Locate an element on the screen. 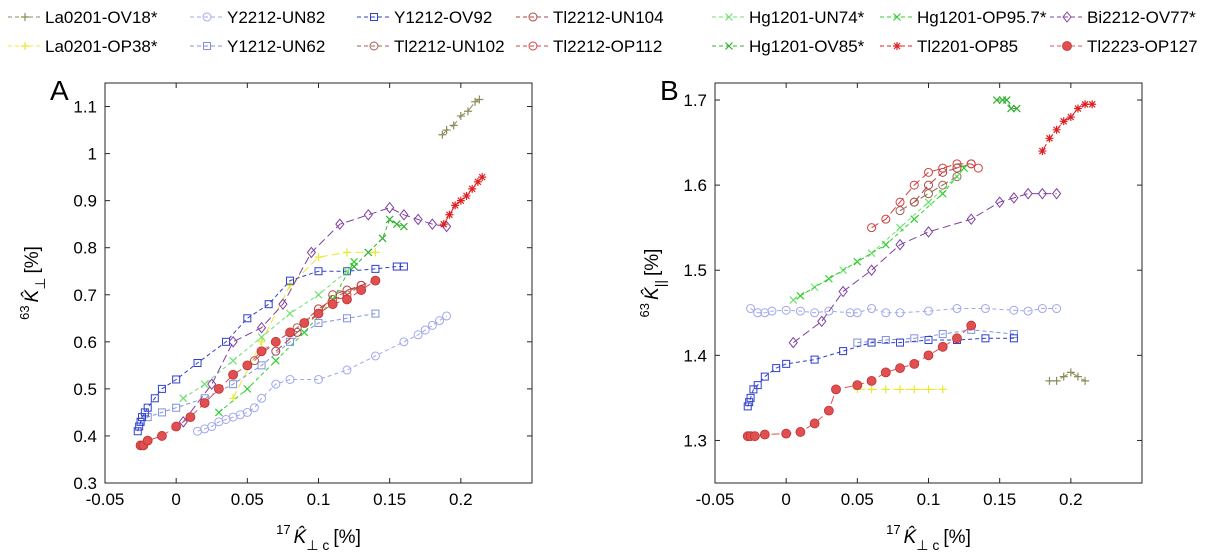 Image resolution: width=1231 pixels, height=555 pixels. legend-label: Hg1201-UN74* is located at coordinates (807, 17).